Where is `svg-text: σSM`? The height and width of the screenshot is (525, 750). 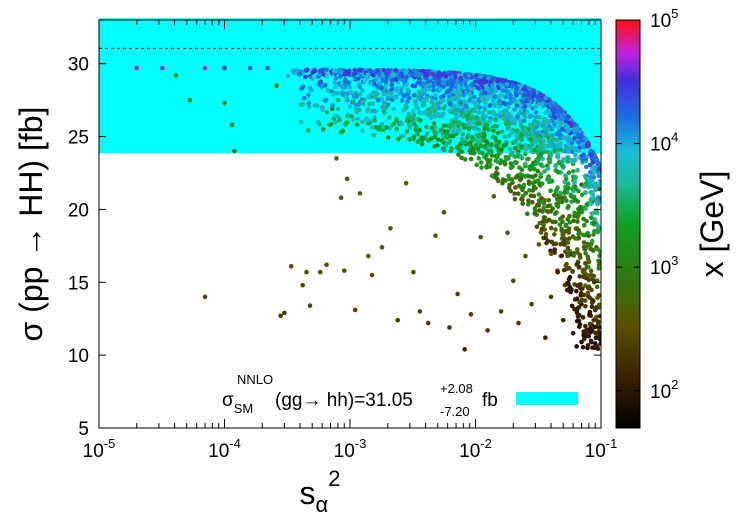 svg-text: σSM is located at coordinates (237, 403).